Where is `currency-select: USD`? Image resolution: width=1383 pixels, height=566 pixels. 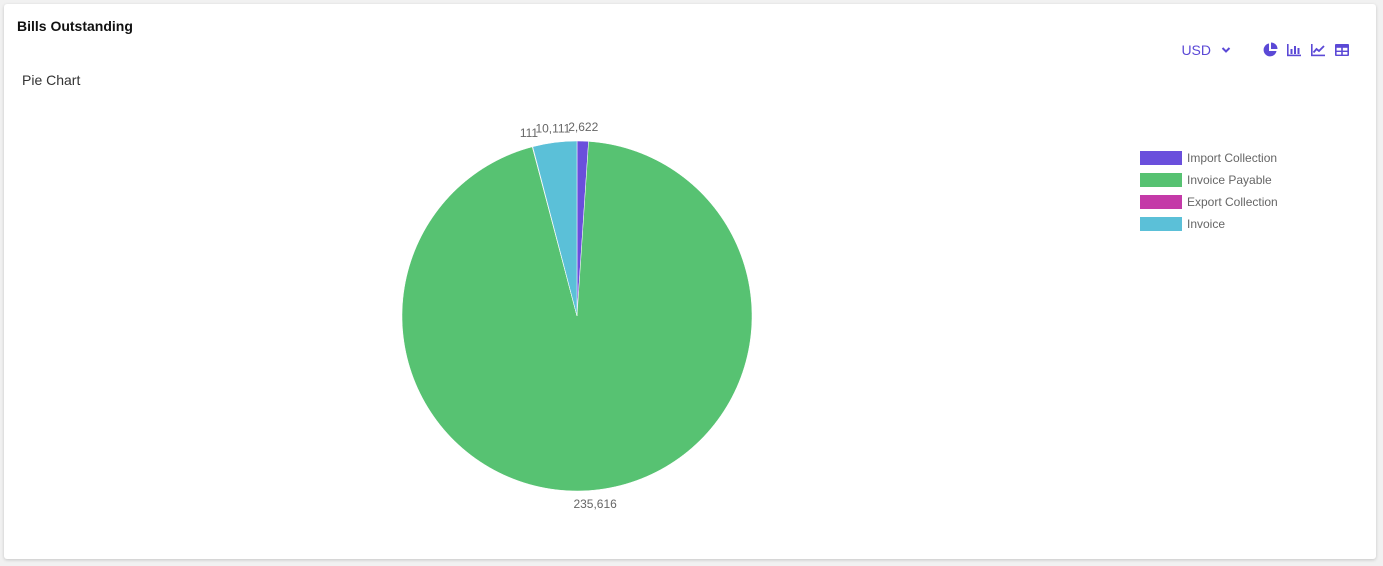 currency-select: USD is located at coordinates (1206, 50).